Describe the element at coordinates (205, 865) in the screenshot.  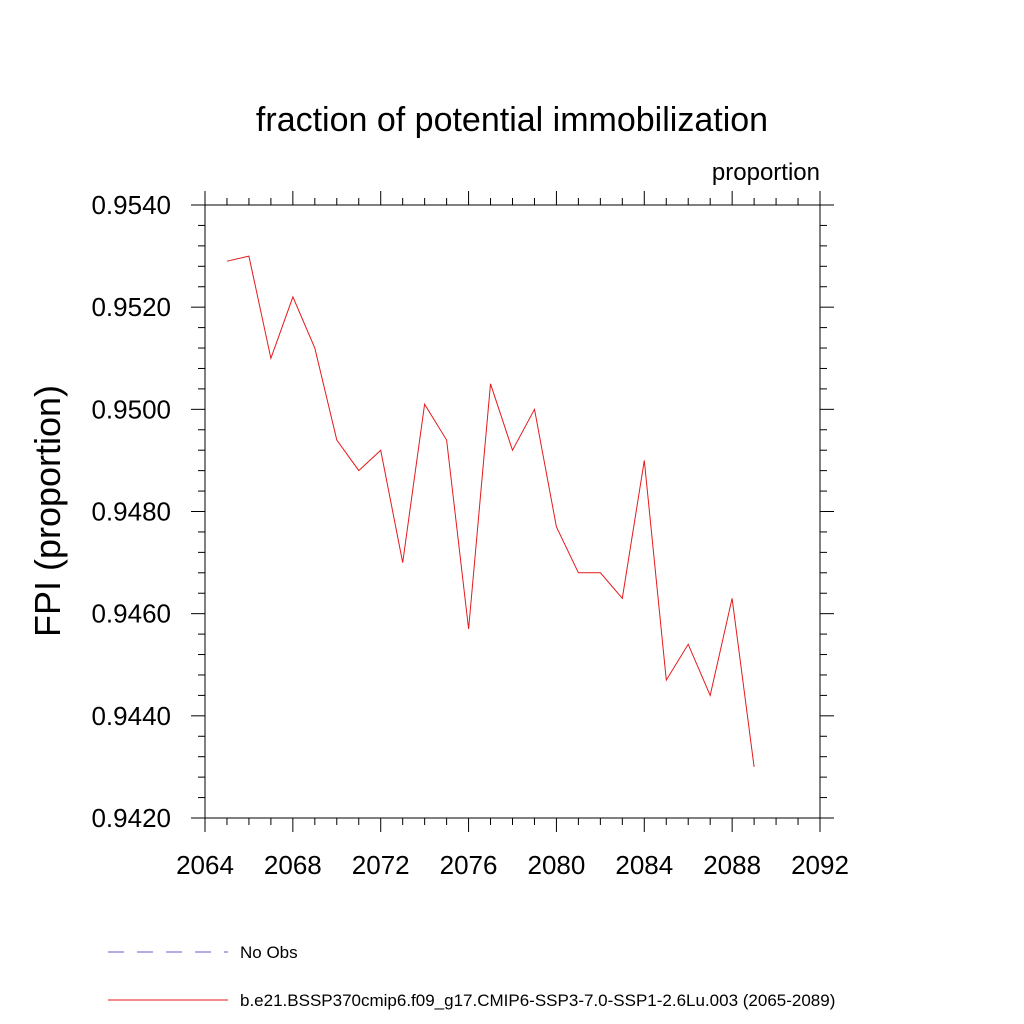
I see `x-tick-label: 2064` at that location.